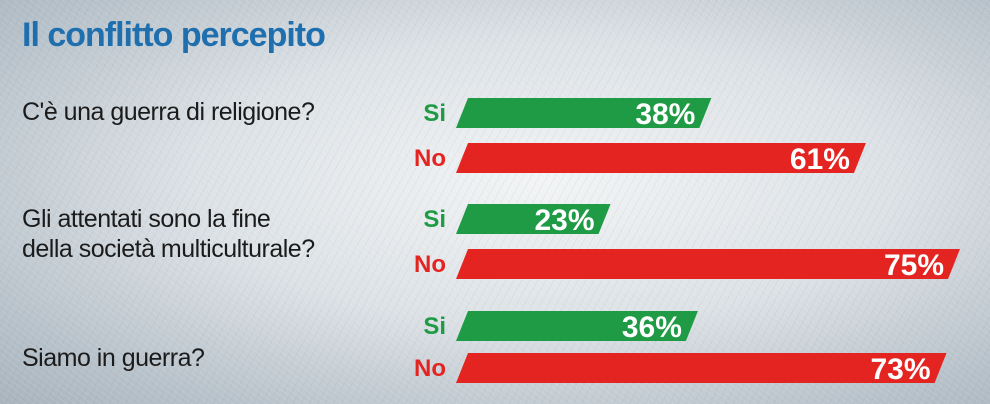 Image resolution: width=990 pixels, height=404 pixels. I want to click on bar-label-q3-no: No, so click(430, 368).